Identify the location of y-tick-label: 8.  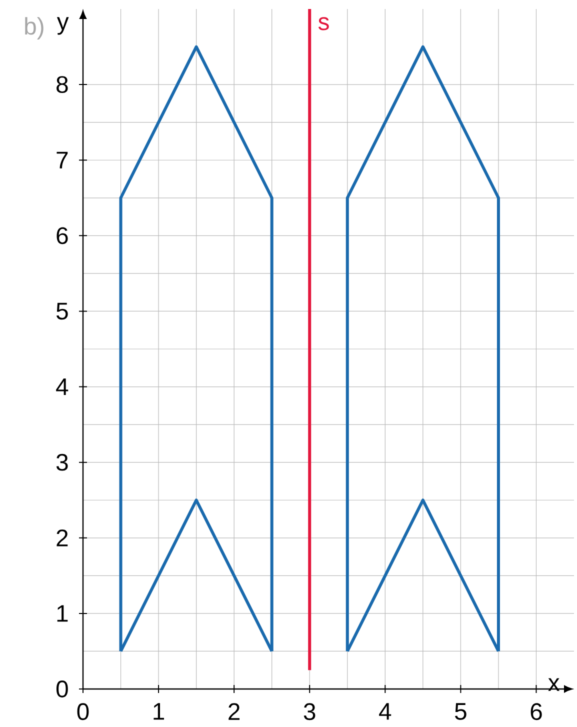
(62, 85).